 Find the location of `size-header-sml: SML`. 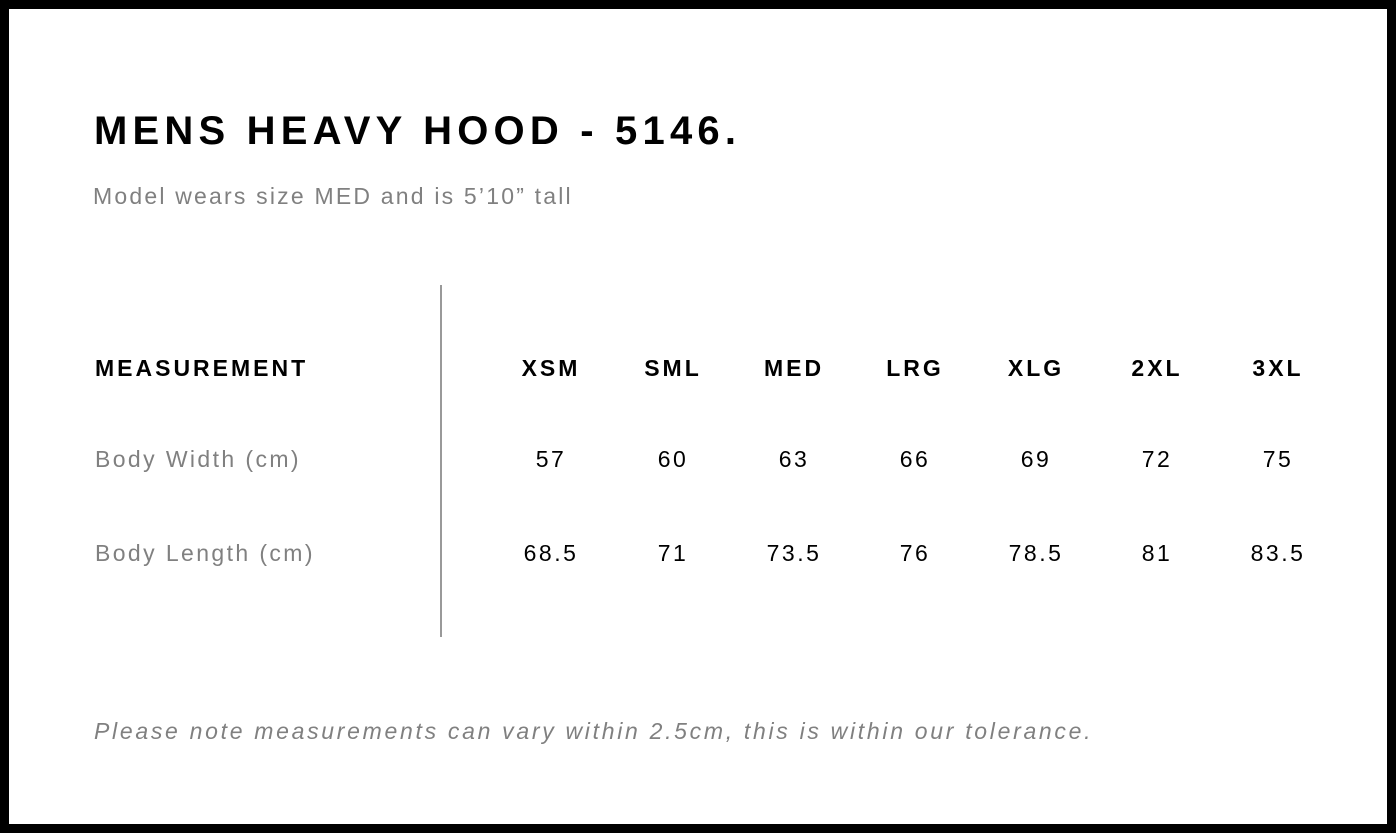

size-header-sml: SML is located at coordinates (673, 368).